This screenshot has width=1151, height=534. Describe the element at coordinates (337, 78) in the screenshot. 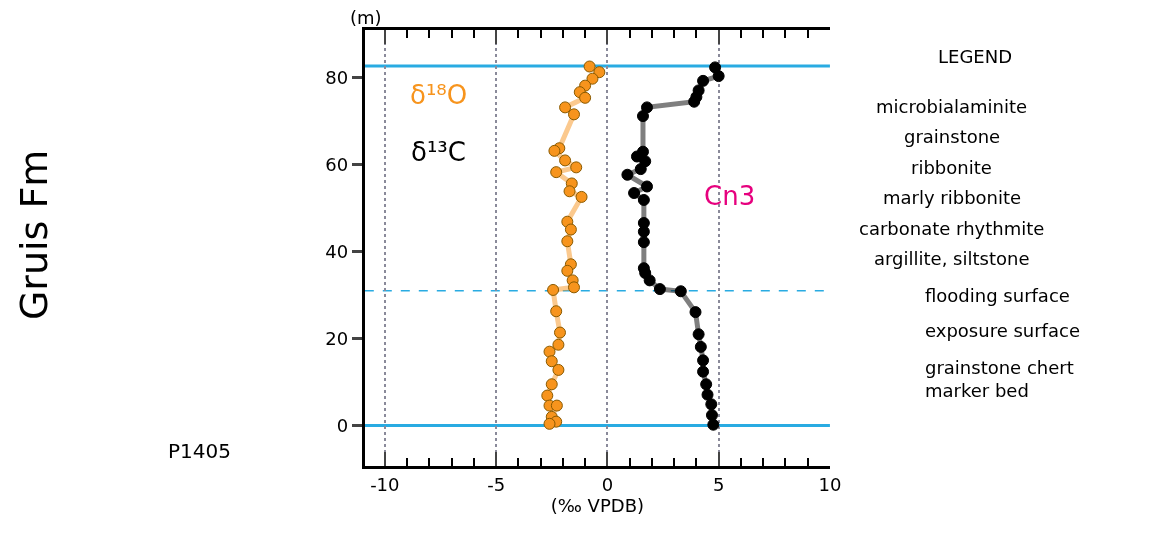

I see `y-tick-label: 80` at that location.